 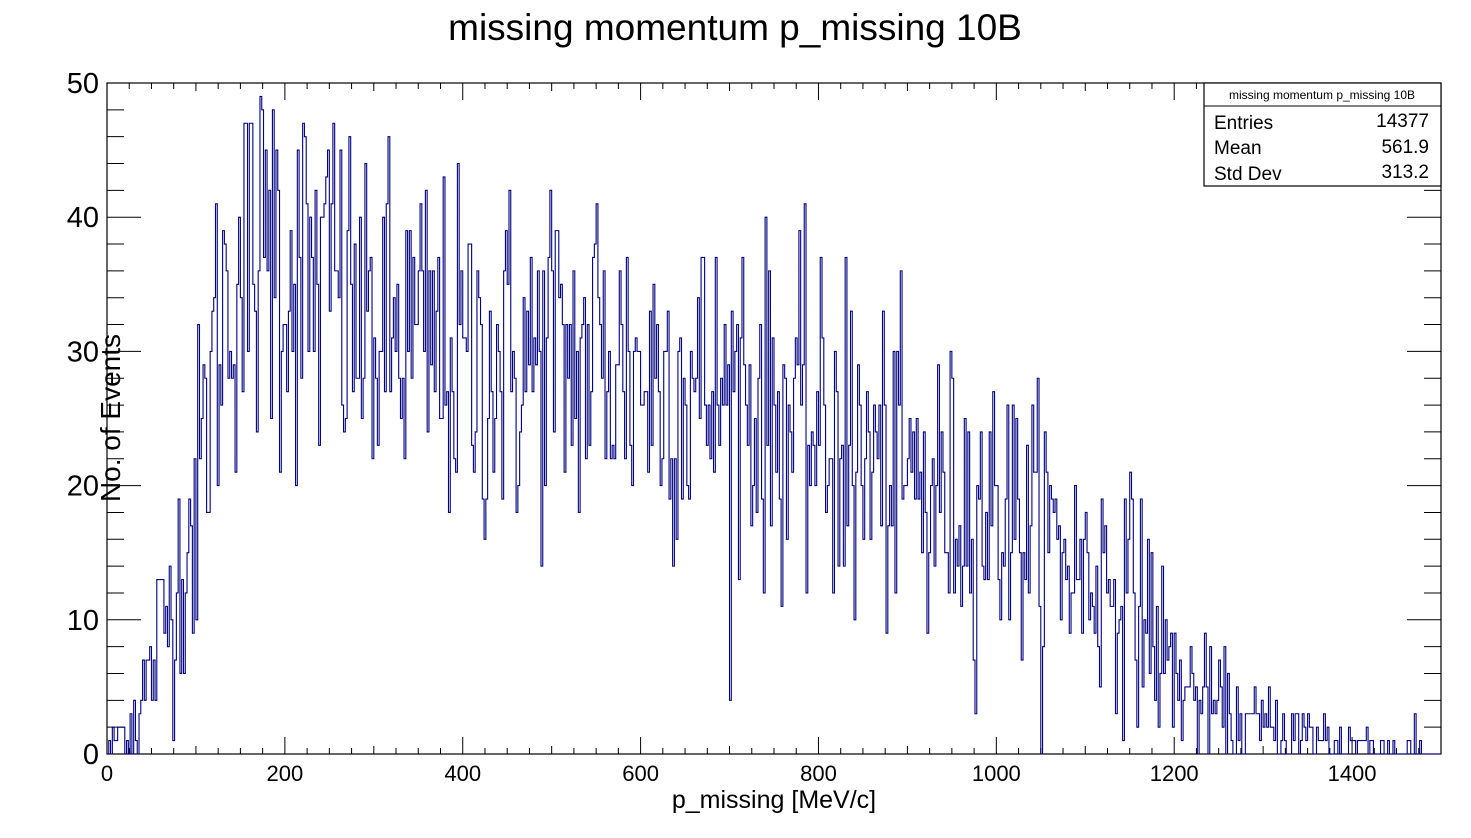 What do you see at coordinates (285, 773) in the screenshot?
I see `x-tick-label: 200` at bounding box center [285, 773].